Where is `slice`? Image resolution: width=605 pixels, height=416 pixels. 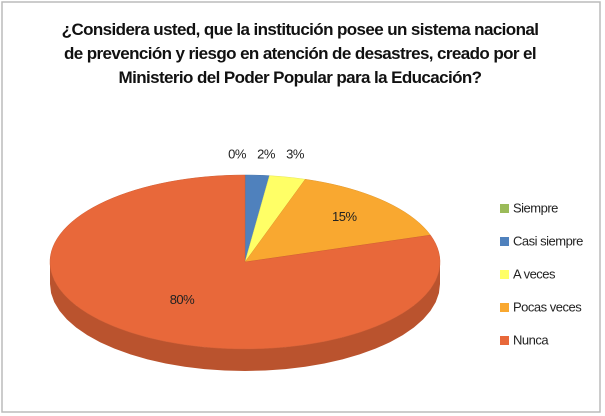
slice is located at coordinates (337, 220).